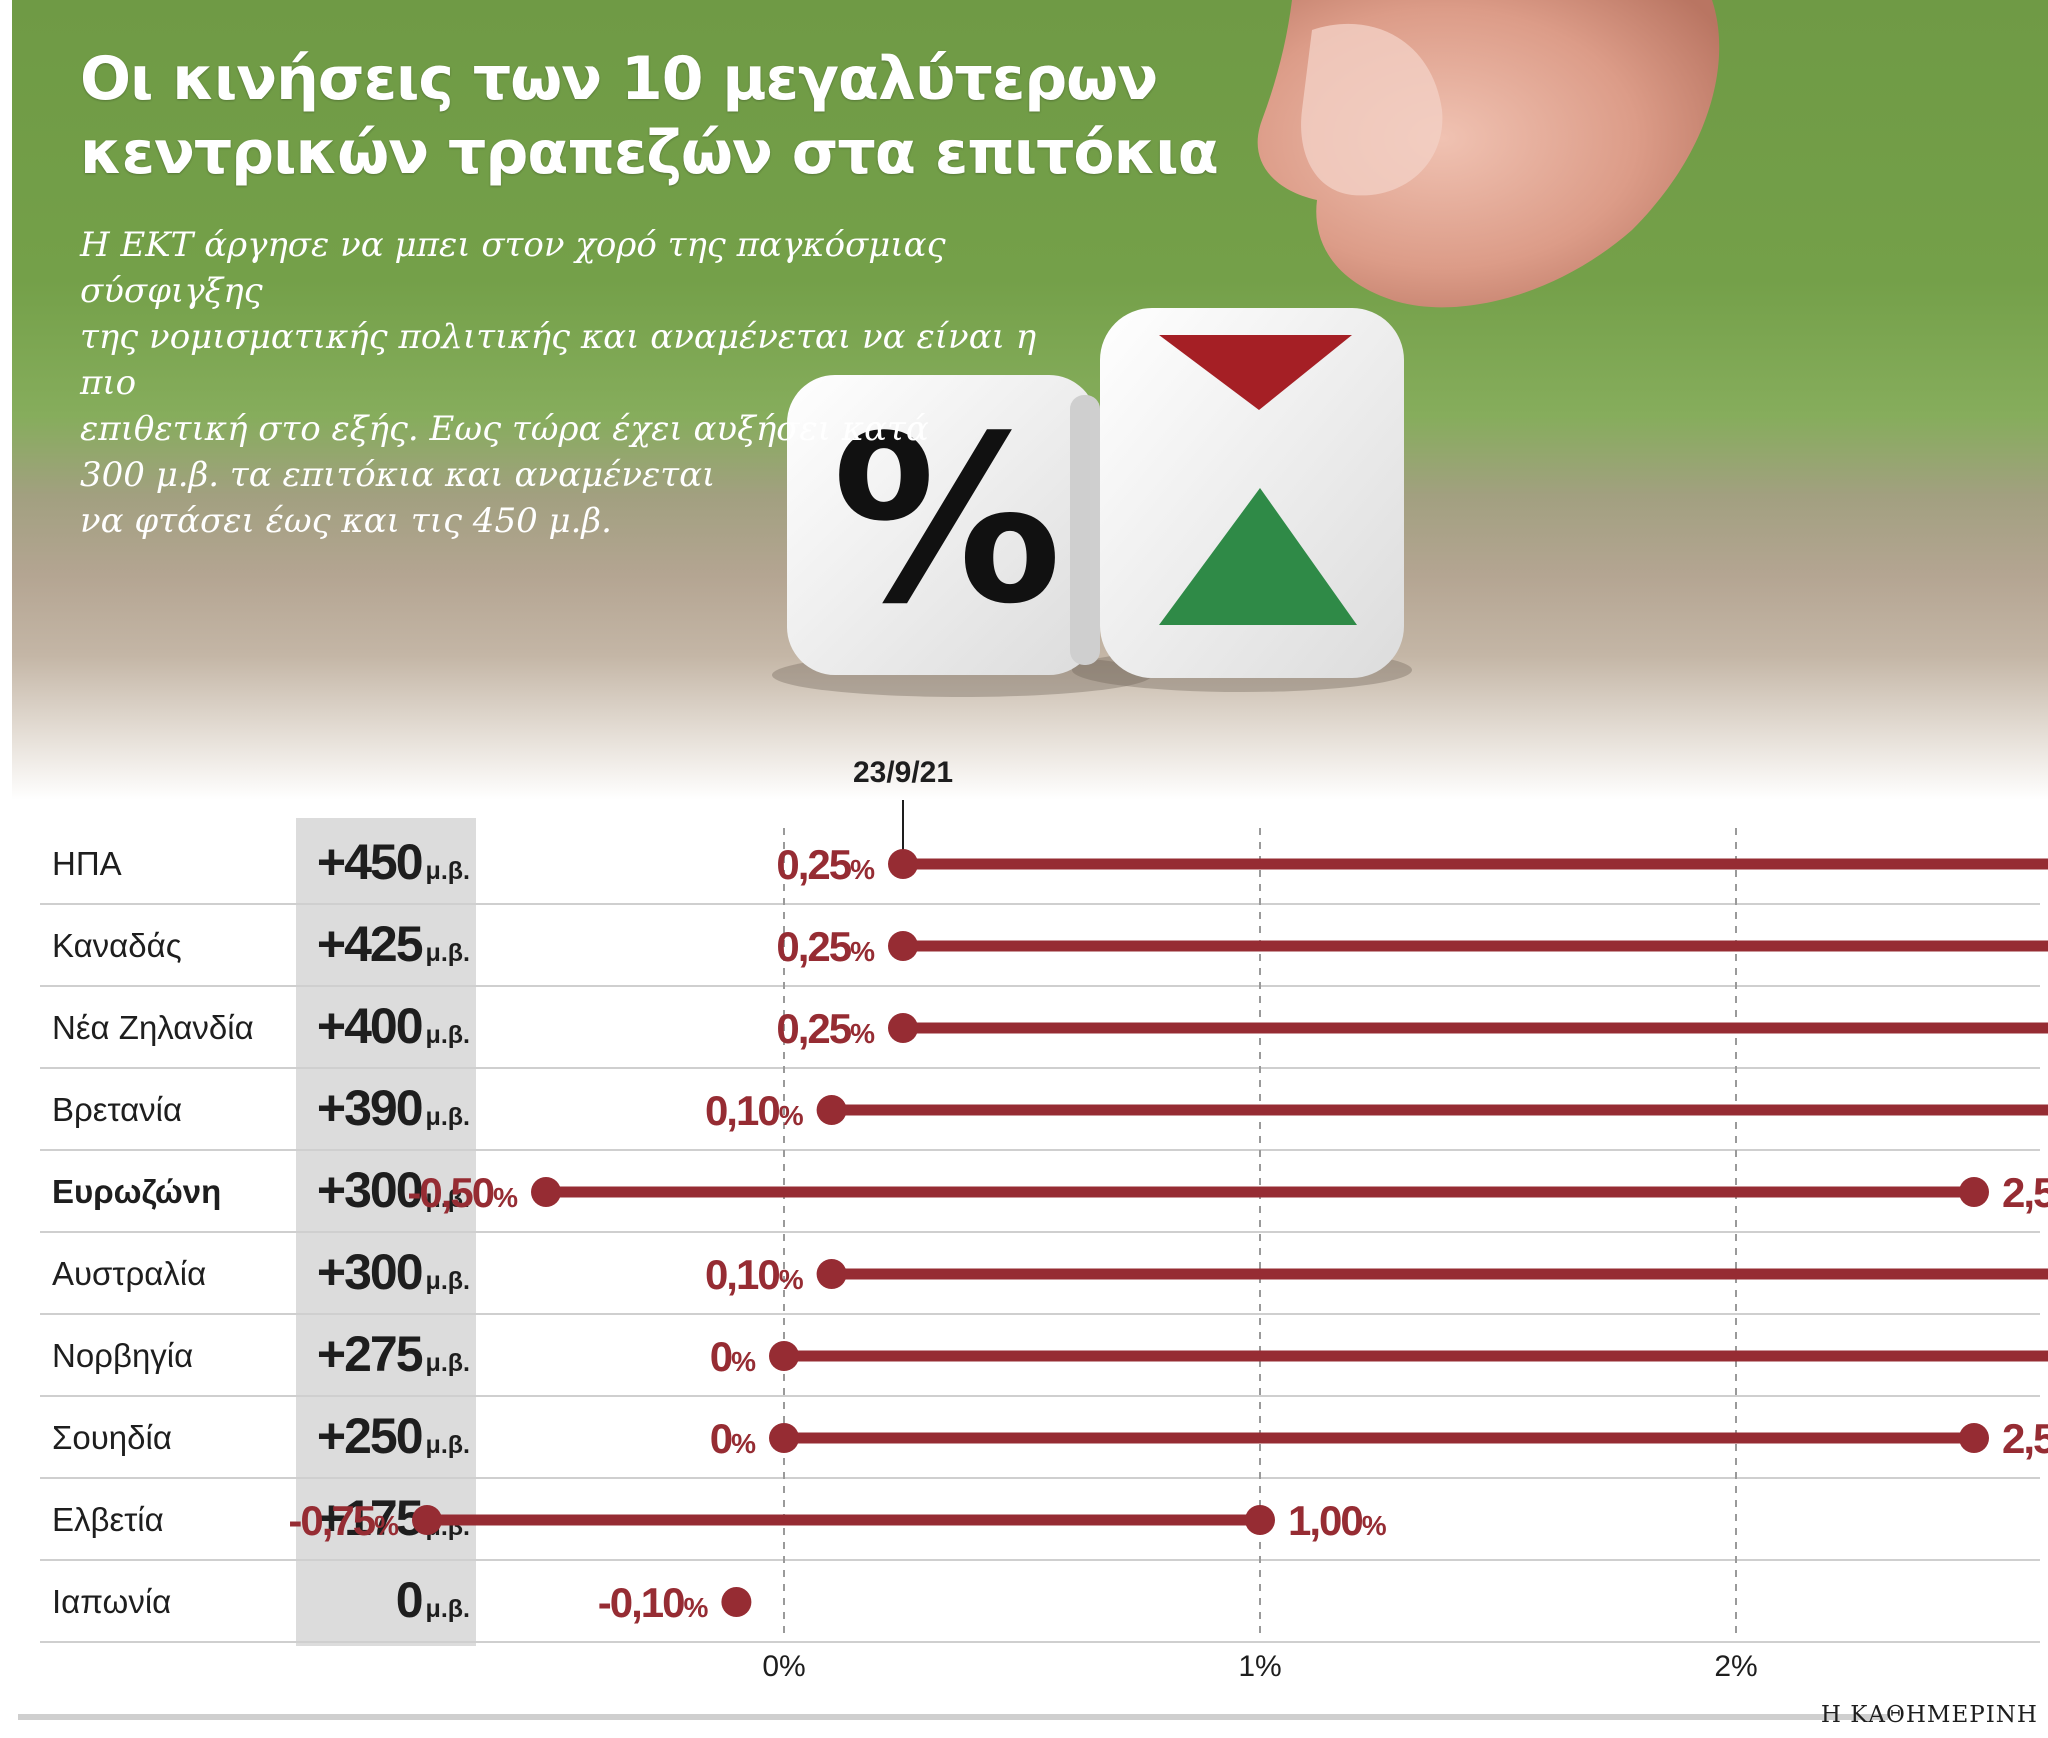 The image size is (2048, 1738). I want to click on basis-points-change: +250 μ.β., so click(385, 1432).